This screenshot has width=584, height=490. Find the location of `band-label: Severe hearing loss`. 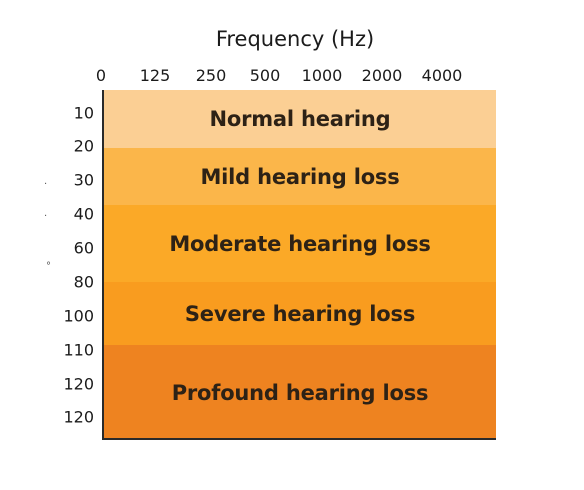

band-label: Severe hearing loss is located at coordinates (300, 313).